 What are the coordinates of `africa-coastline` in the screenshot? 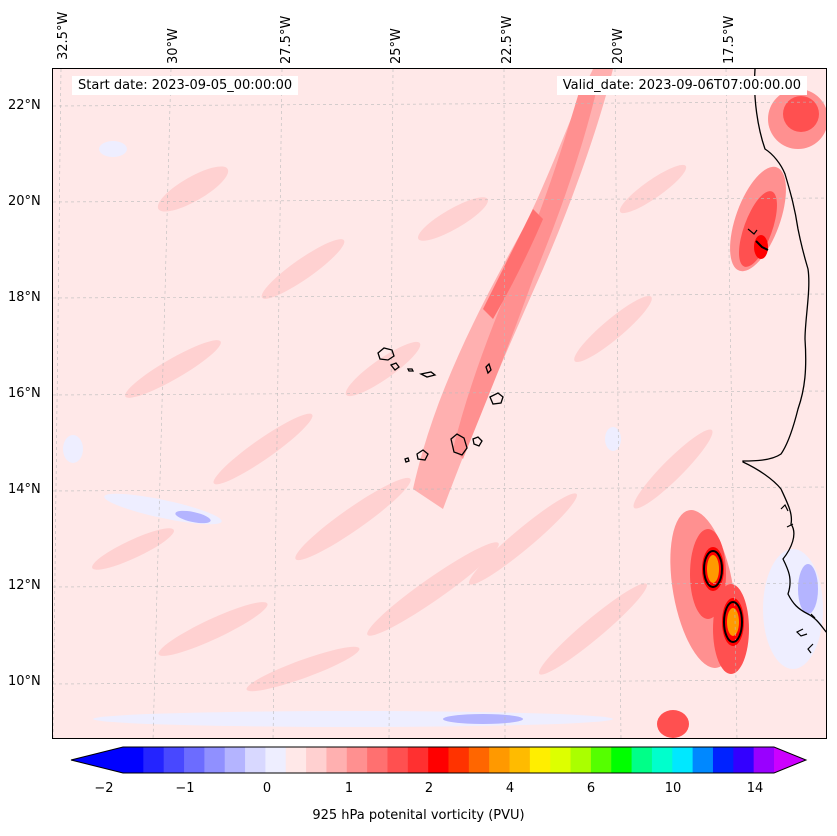 It's located at (784, 351).